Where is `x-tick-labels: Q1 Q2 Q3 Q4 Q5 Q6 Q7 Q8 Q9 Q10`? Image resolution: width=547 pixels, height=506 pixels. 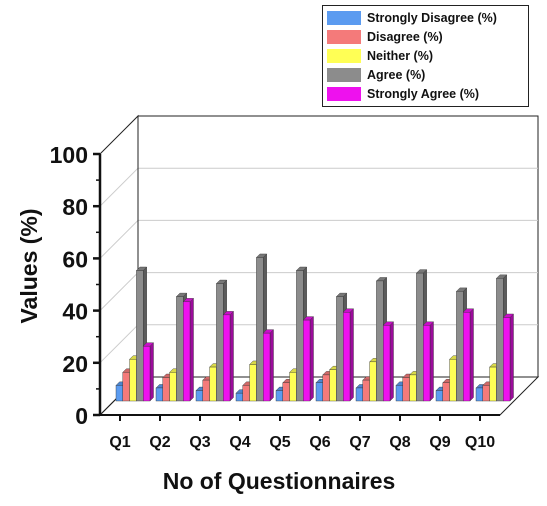 x-tick-labels: Q1 Q2 Q3 Q4 Q5 Q6 Q7 Q8 Q9 Q10 is located at coordinates (302, 433).